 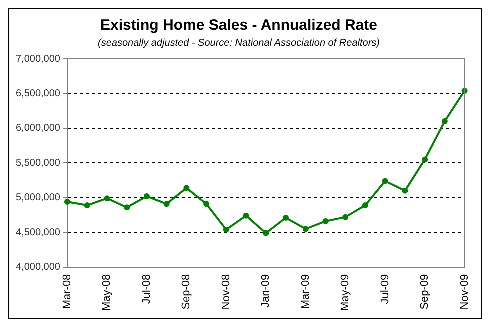 I want to click on x-tick-label: Mar-09, so click(x=306, y=292).